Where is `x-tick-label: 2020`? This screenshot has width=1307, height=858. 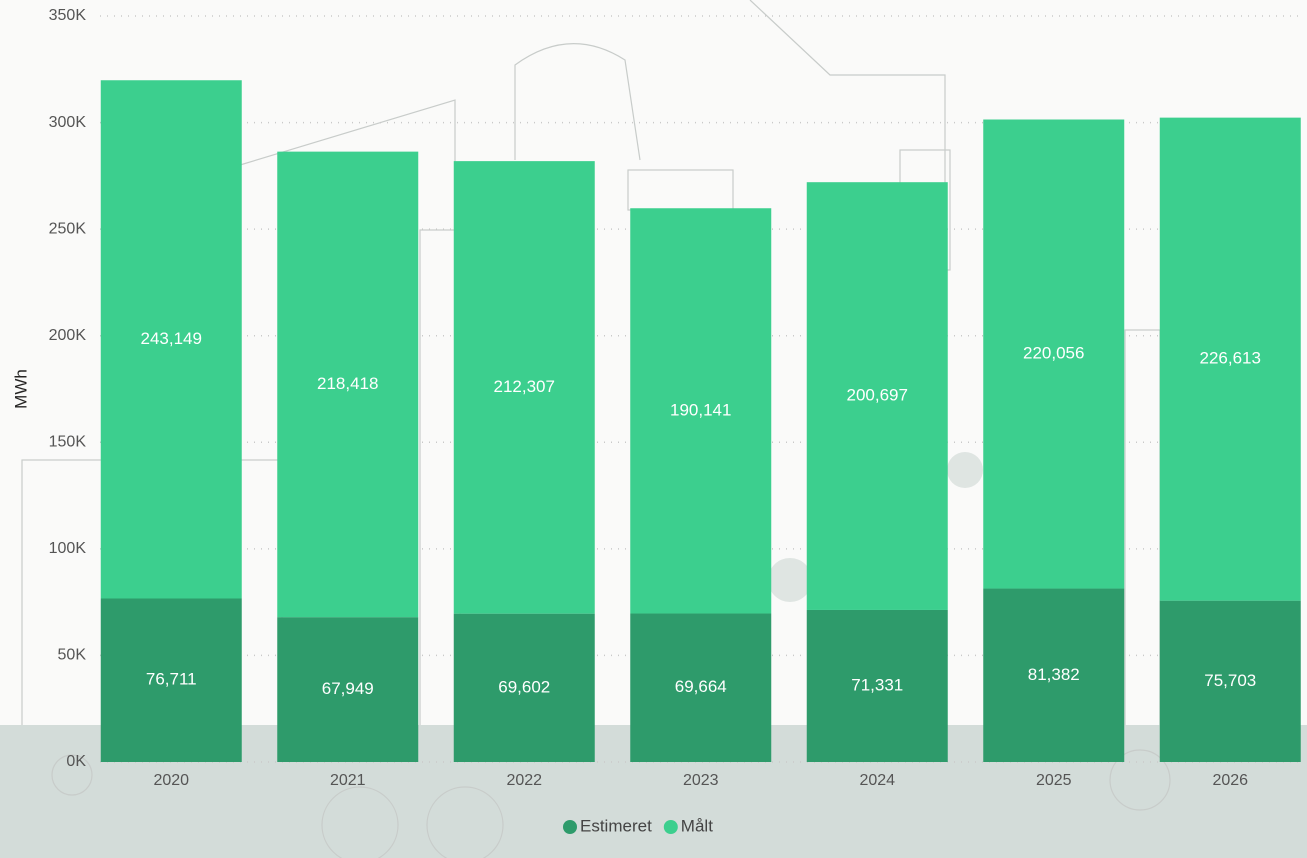 x-tick-label: 2020 is located at coordinates (171, 780).